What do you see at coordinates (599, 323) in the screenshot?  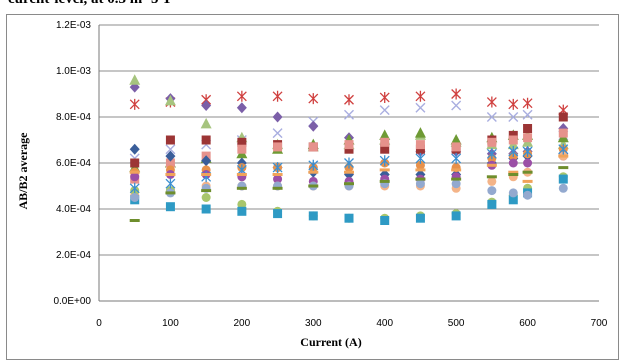 I see `x-tick-label: 700` at bounding box center [599, 323].